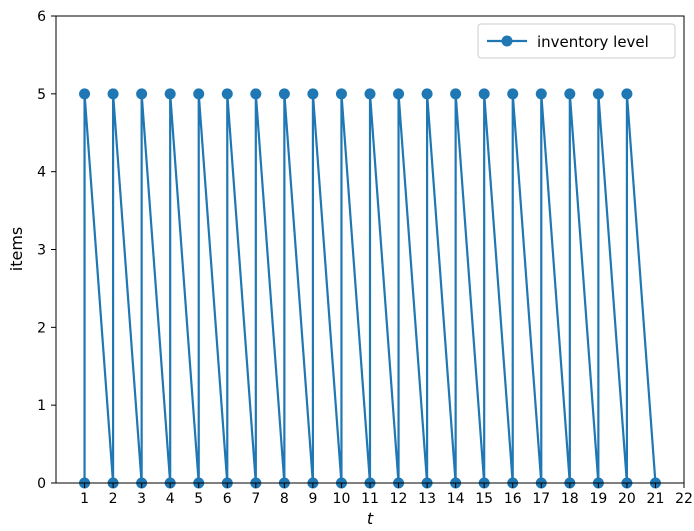  I want to click on legend-frame, so click(576, 41).